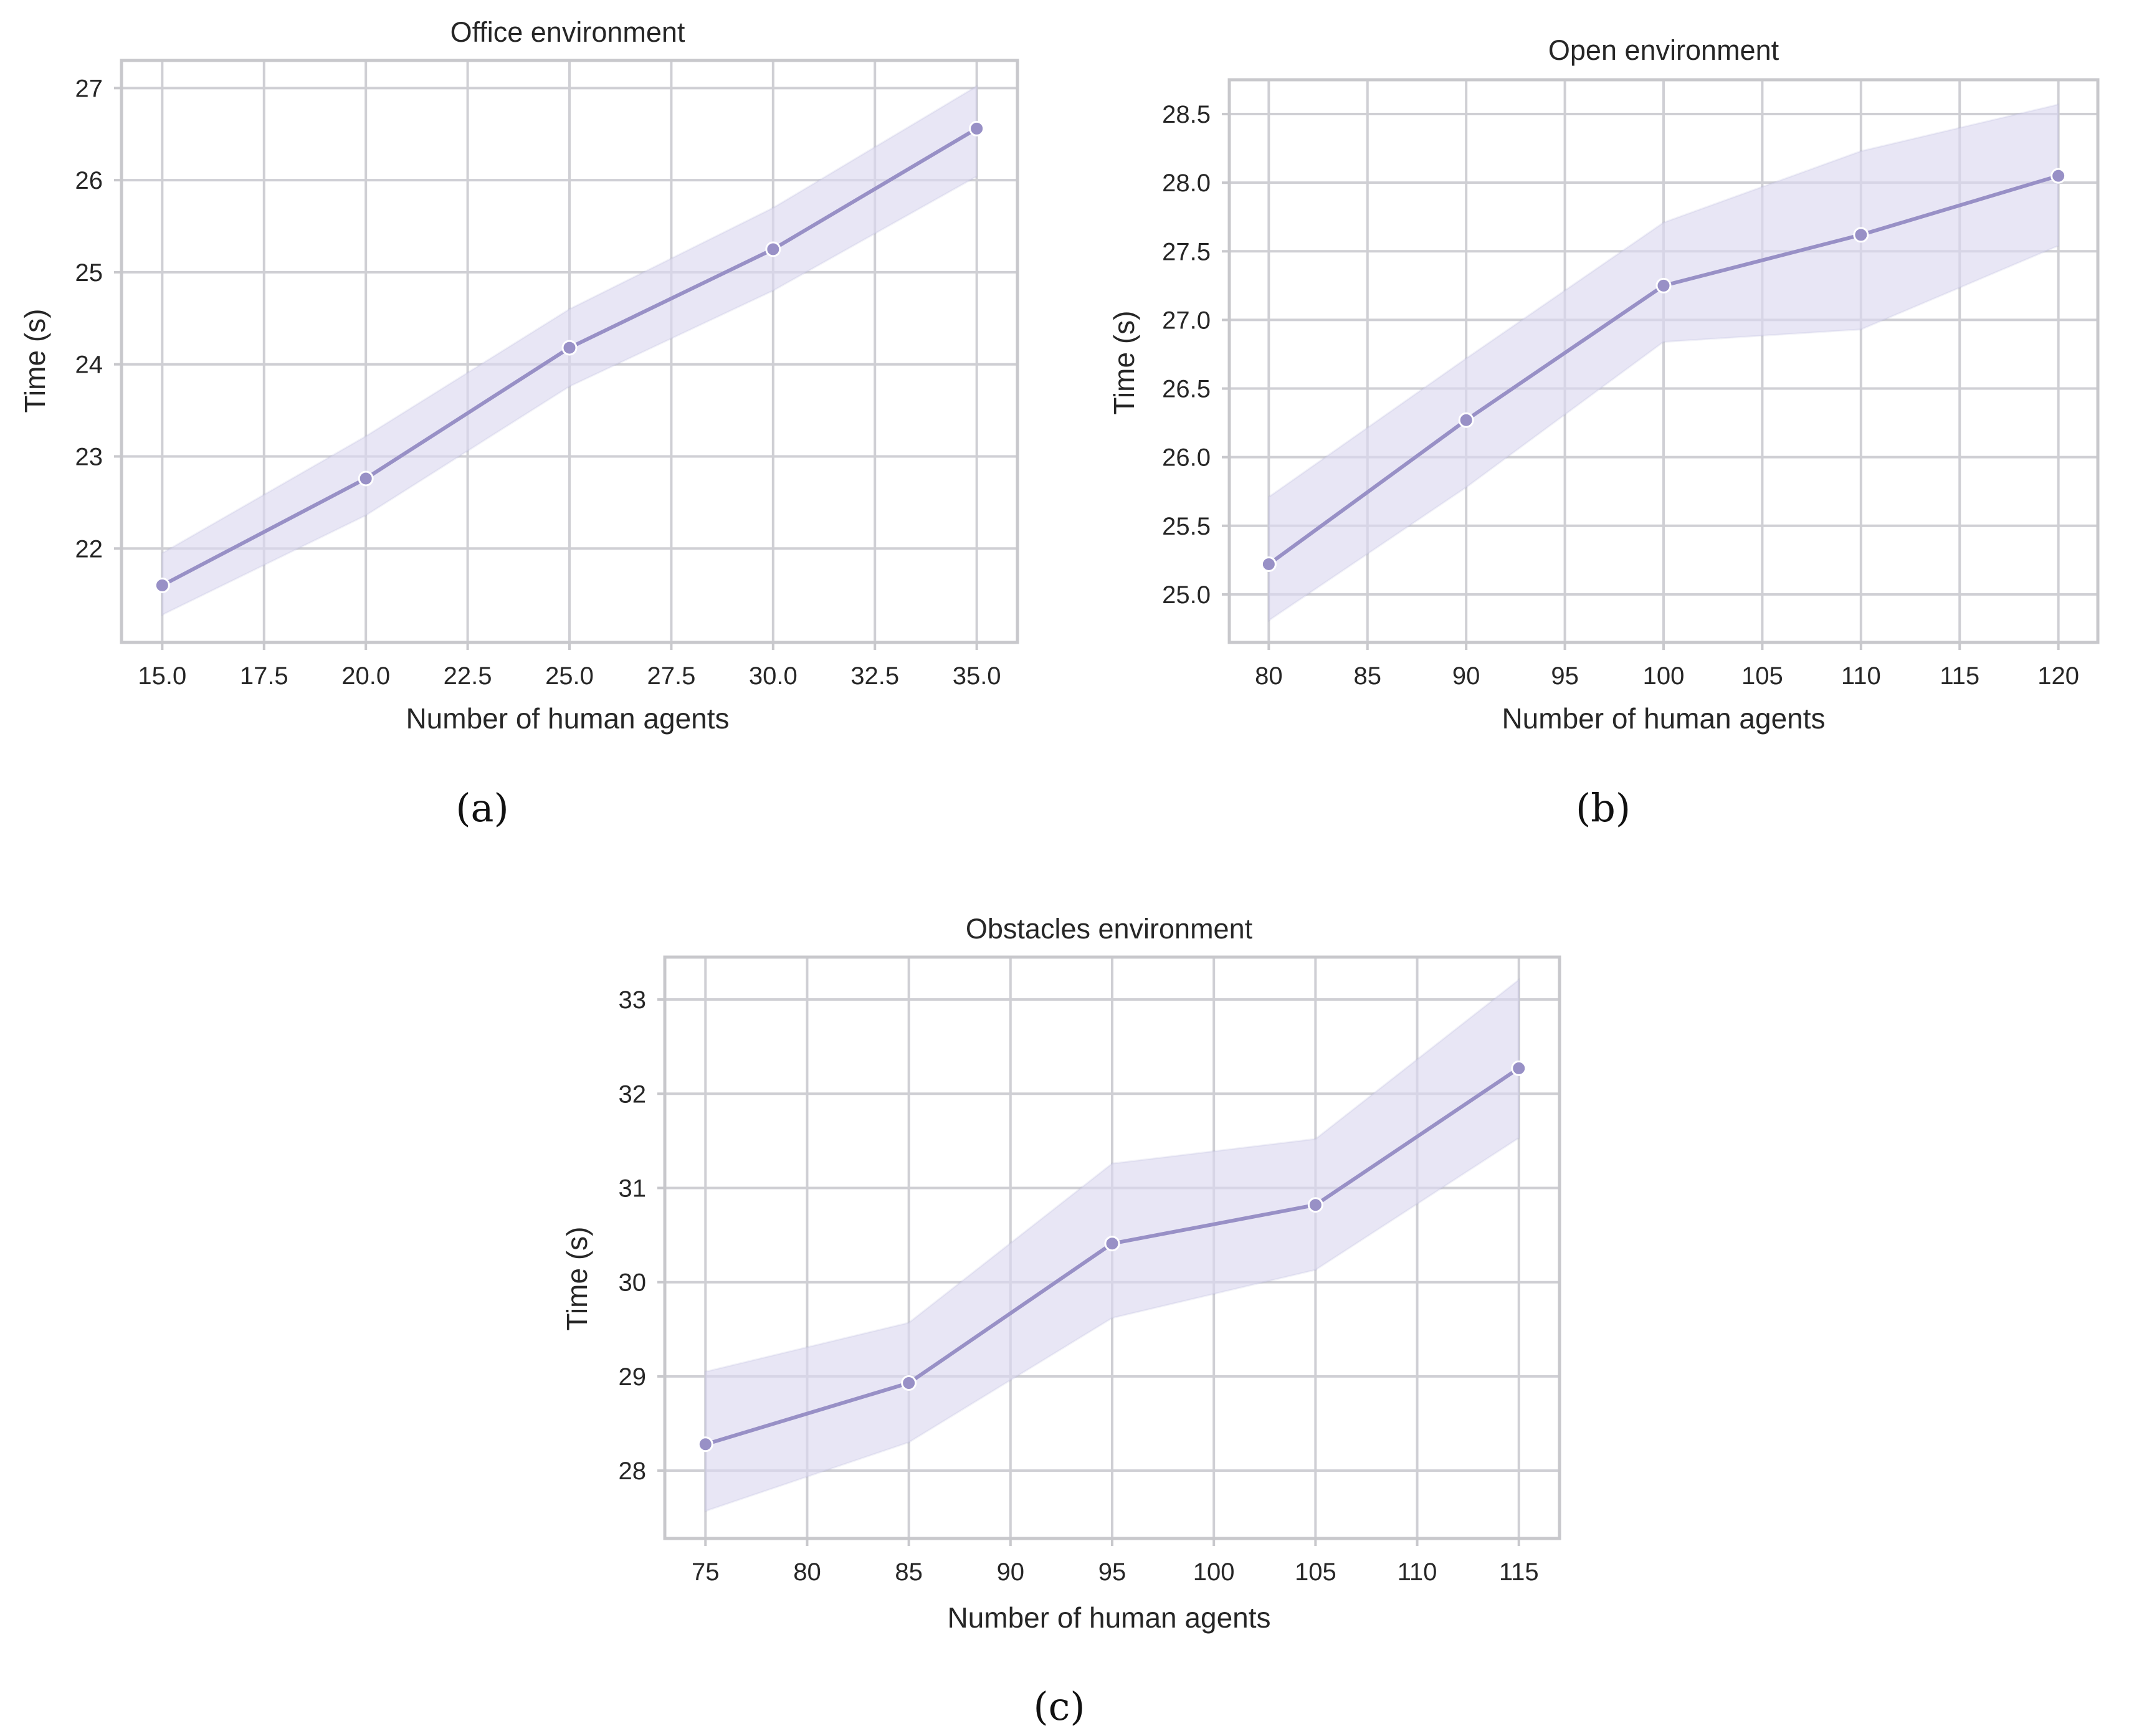 The width and height of the screenshot is (2129, 1736). What do you see at coordinates (1186, 183) in the screenshot?
I see `y-tick-label: 28.0` at bounding box center [1186, 183].